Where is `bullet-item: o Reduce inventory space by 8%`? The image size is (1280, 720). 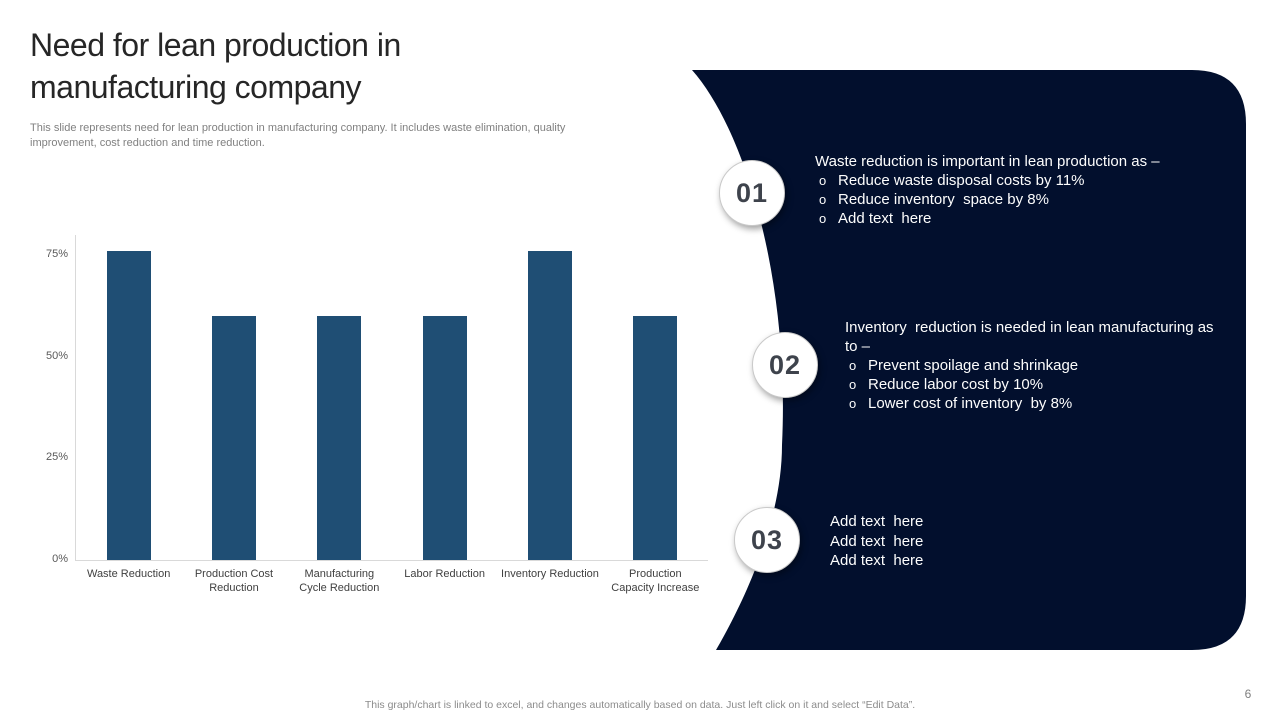 bullet-item: o Reduce inventory space by 8% is located at coordinates (1015, 199).